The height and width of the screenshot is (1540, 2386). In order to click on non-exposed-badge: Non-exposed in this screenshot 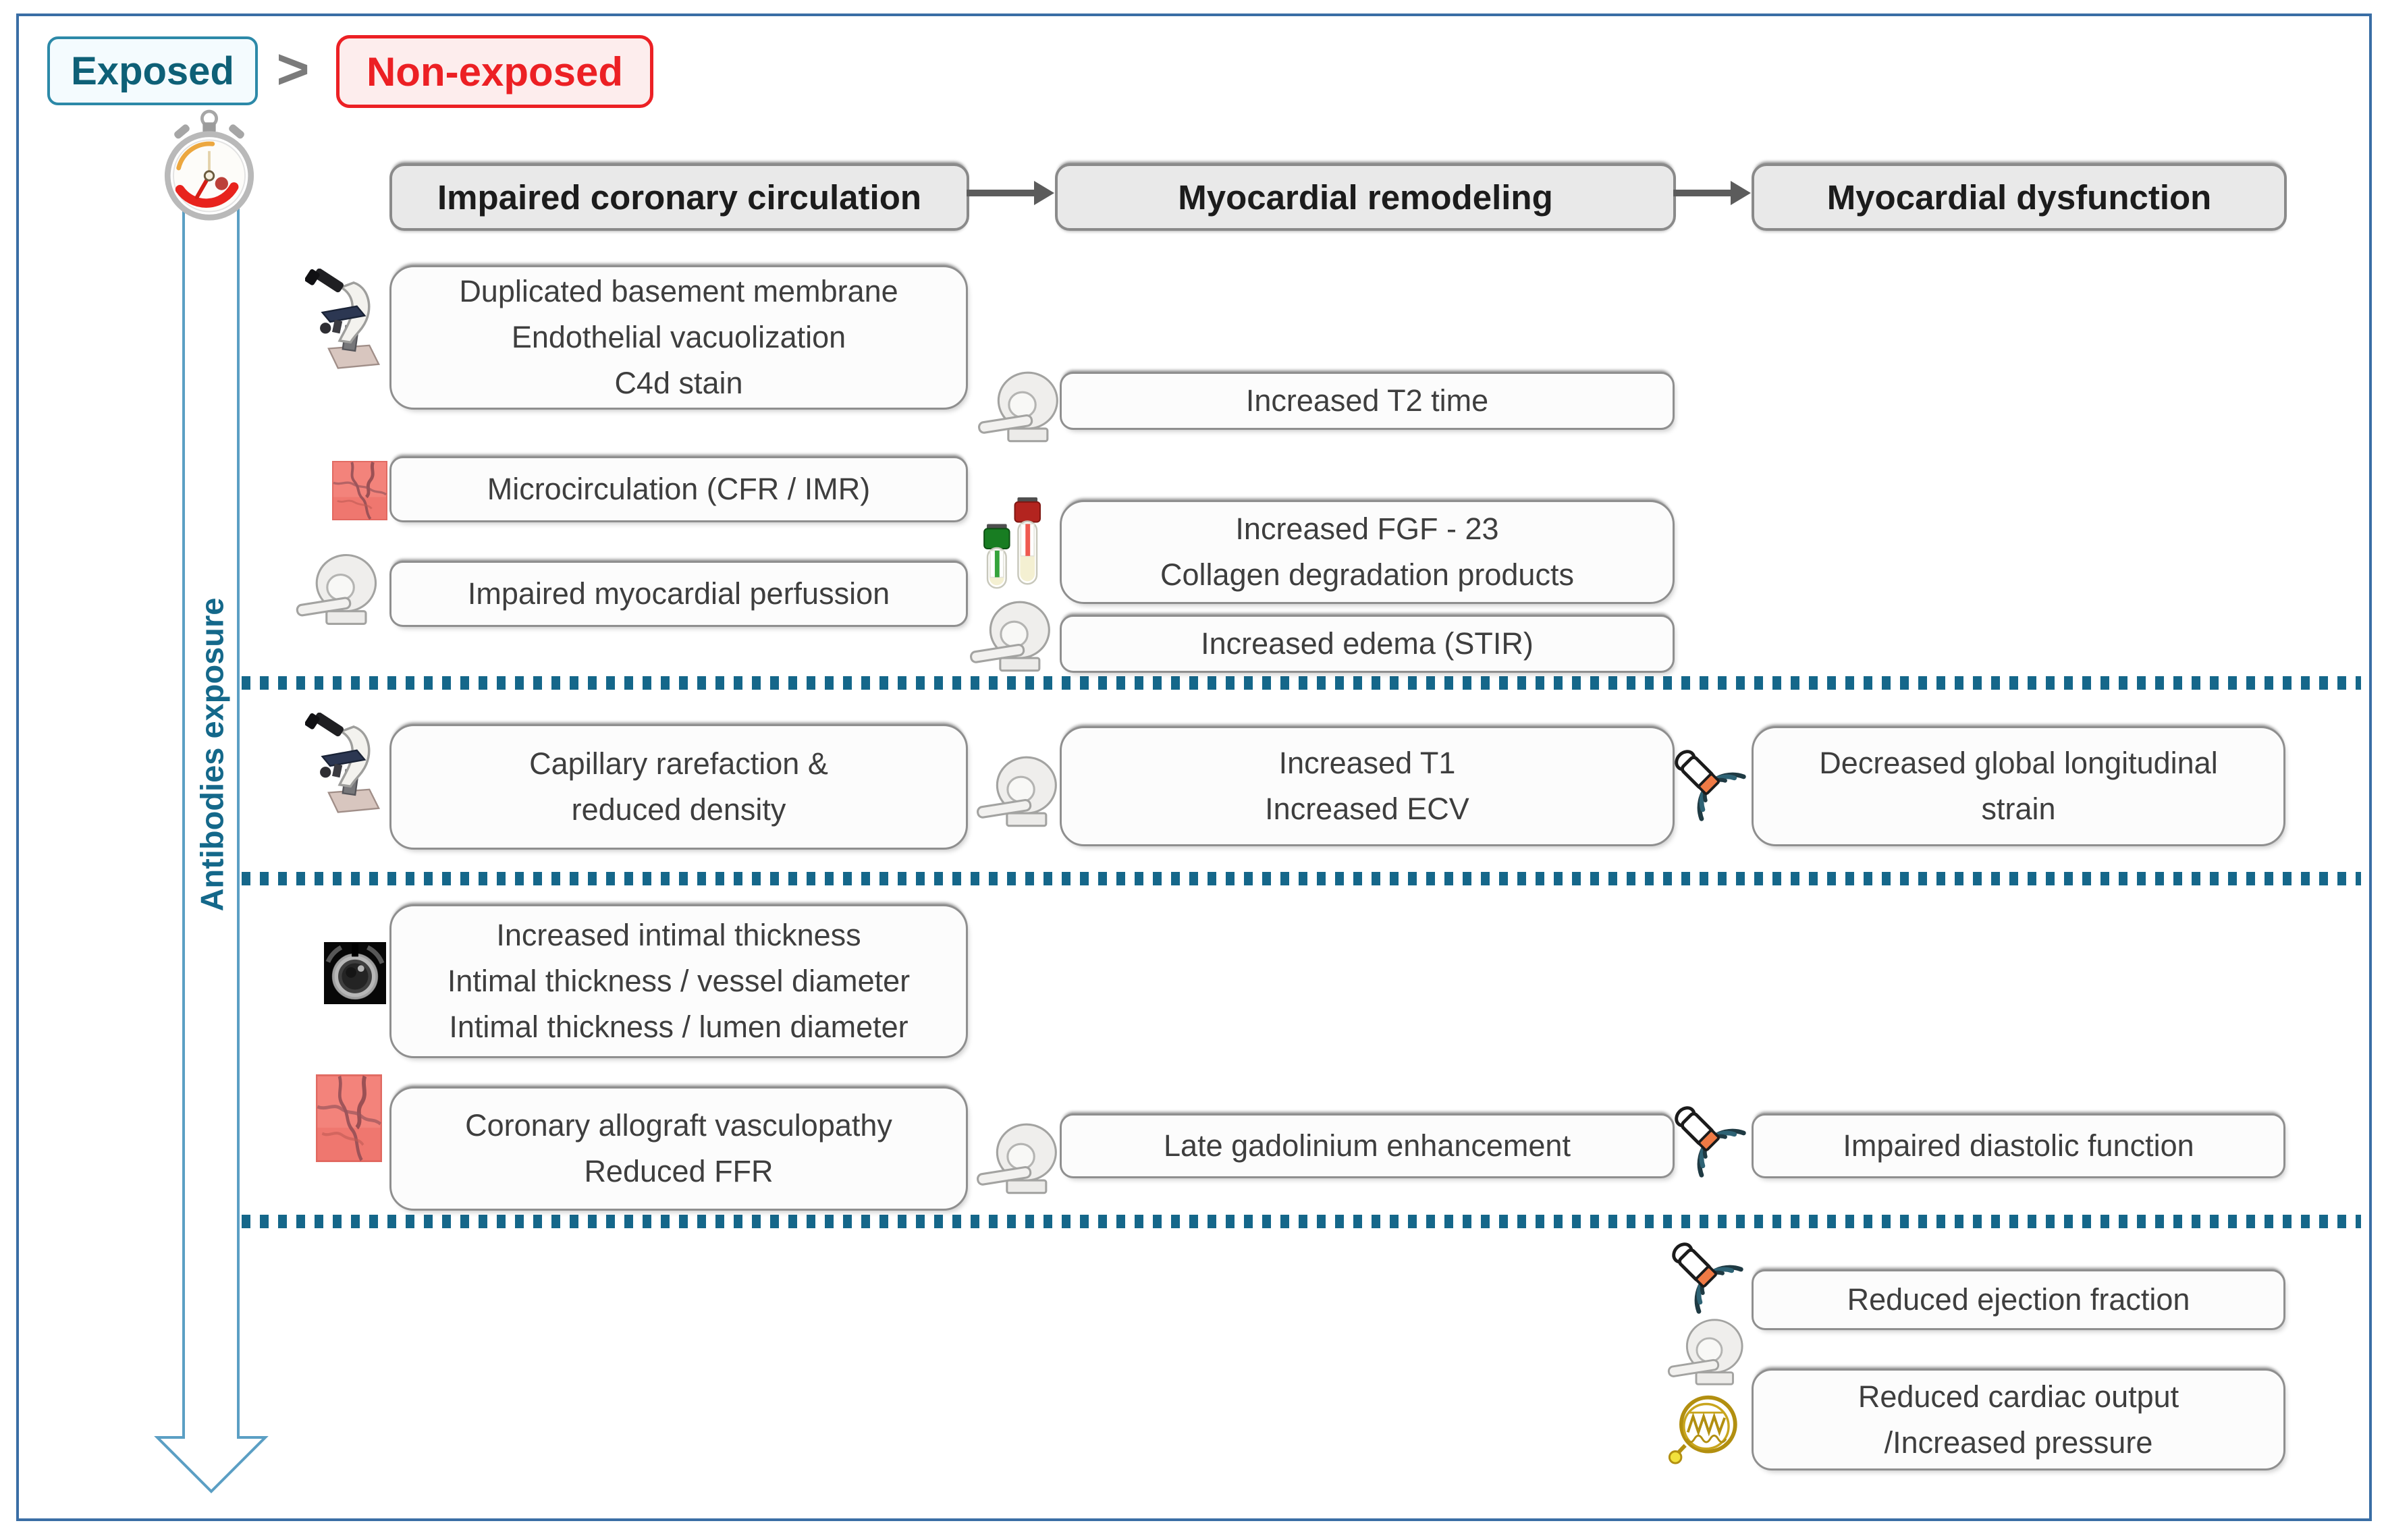, I will do `click(494, 71)`.